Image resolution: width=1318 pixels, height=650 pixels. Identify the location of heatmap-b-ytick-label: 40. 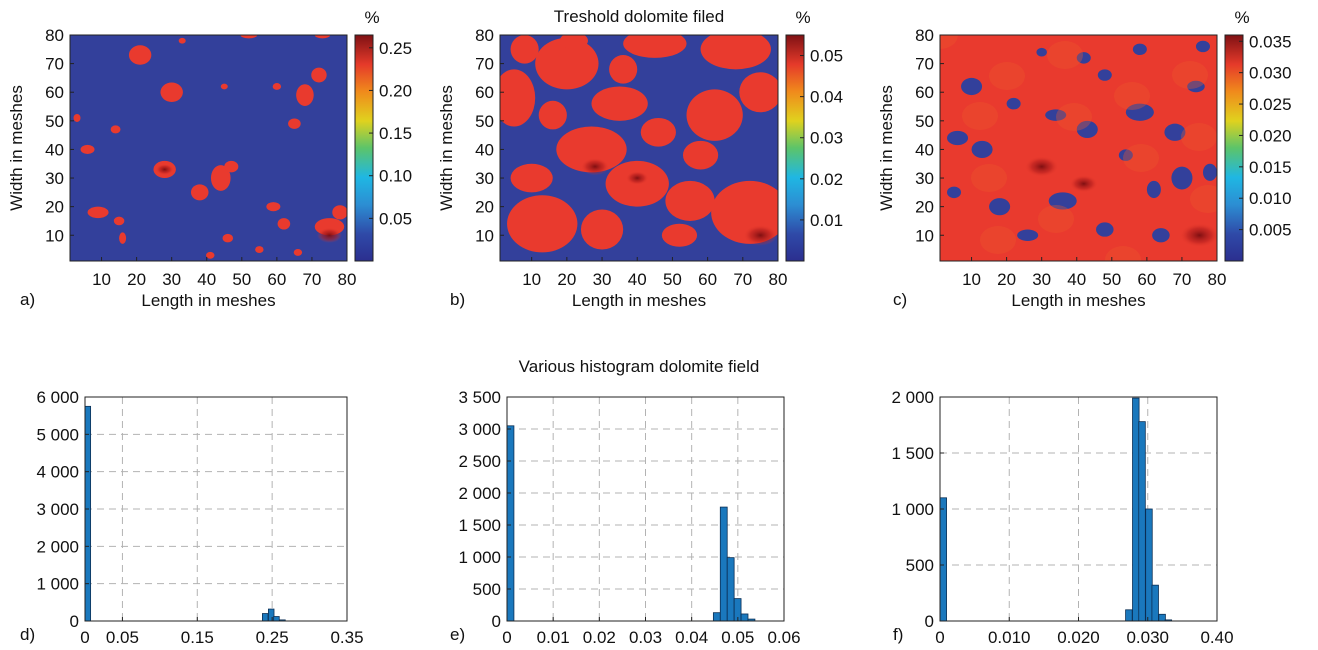
(484, 149).